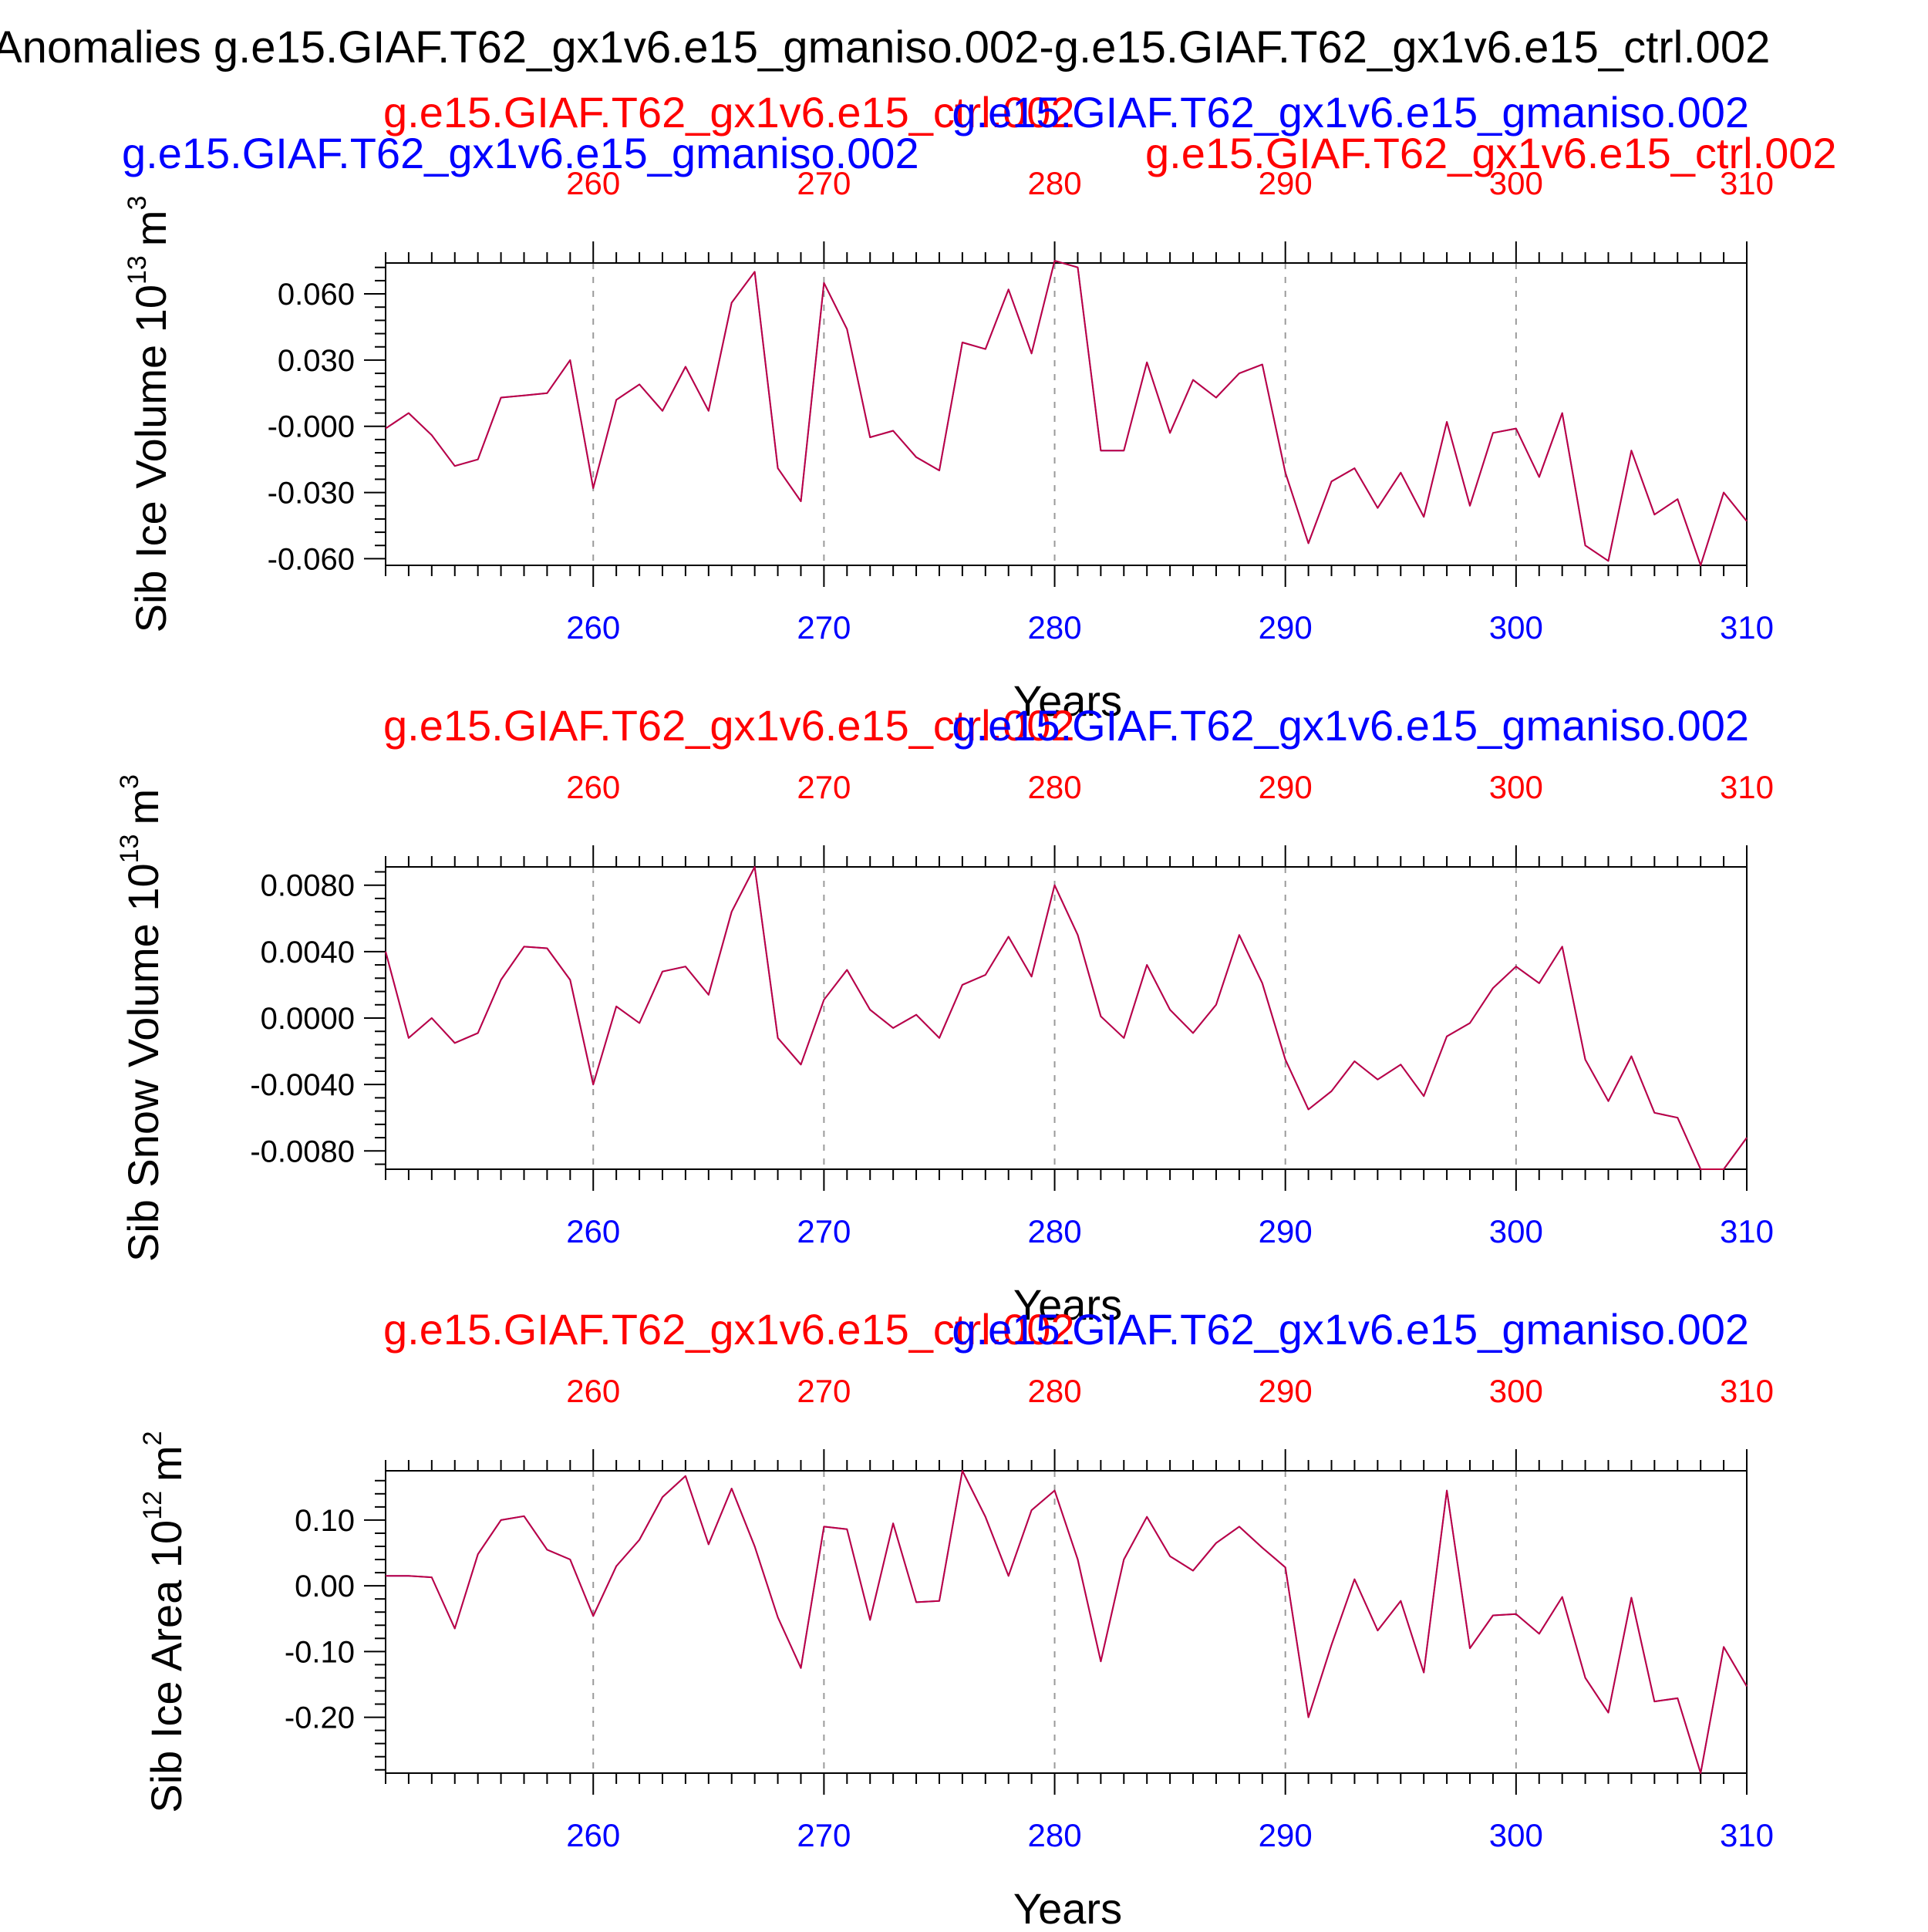 The height and width of the screenshot is (1932, 1928). Describe the element at coordinates (325, 1586) in the screenshot. I see `y-tick-label: 0.00` at that location.